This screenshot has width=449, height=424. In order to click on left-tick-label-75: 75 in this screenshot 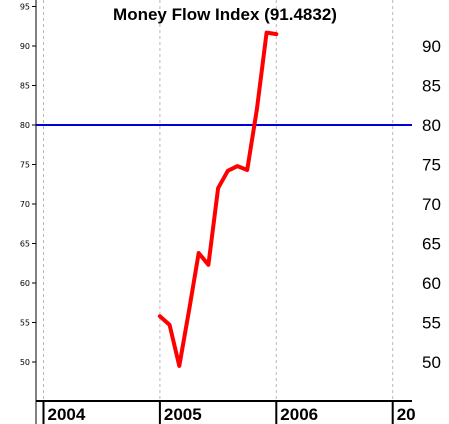, I will do `click(25, 165)`.